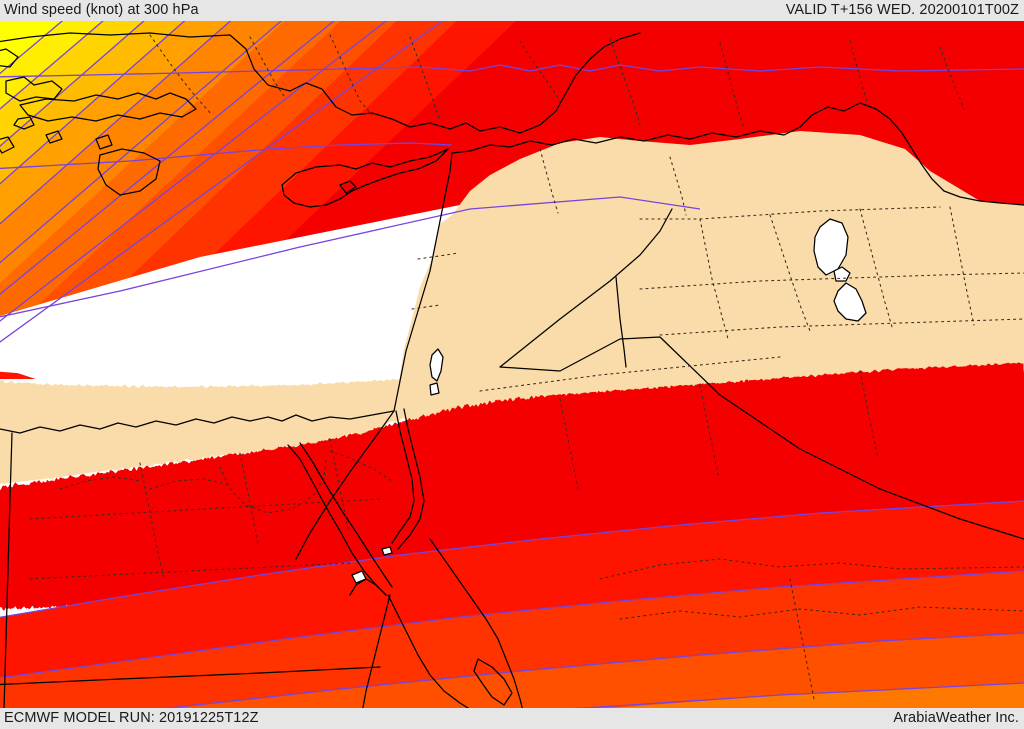  Describe the element at coordinates (956, 718) in the screenshot. I see `provider-label: ArabiaWeather Inc.` at that location.